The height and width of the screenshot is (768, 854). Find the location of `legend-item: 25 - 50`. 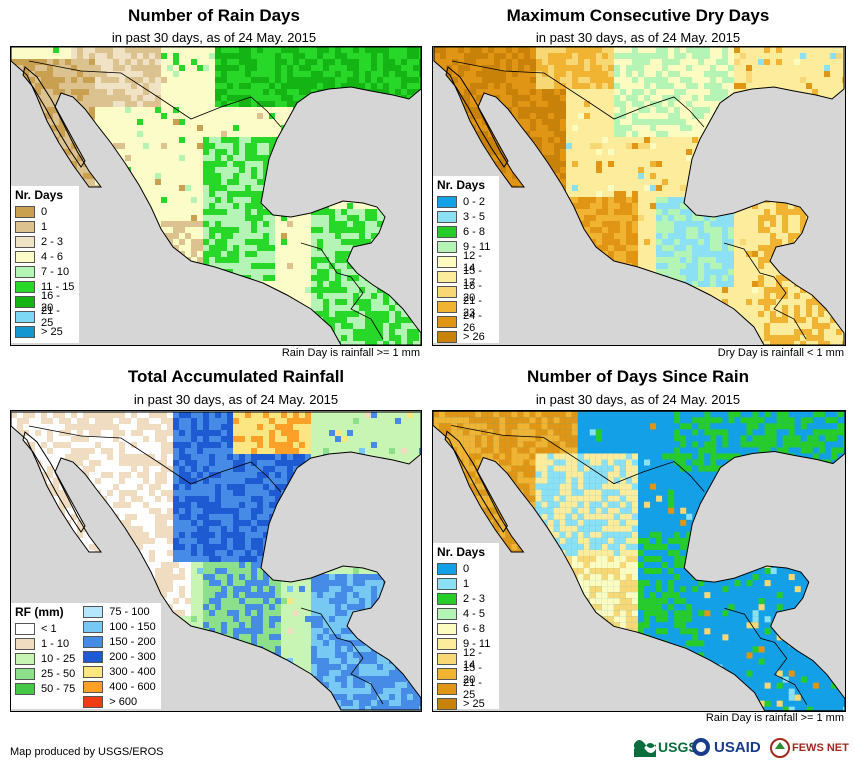

legend-item: 25 - 50 is located at coordinates (45, 673).